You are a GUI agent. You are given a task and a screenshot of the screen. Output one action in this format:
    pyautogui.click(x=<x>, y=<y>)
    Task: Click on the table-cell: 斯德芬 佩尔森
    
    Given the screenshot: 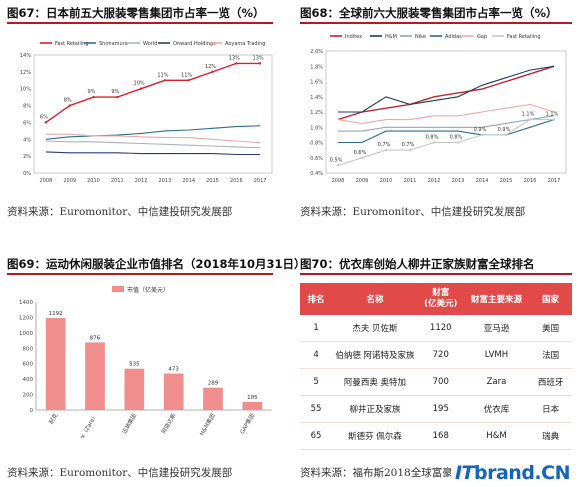 What is the action you would take?
    pyautogui.click(x=375, y=436)
    